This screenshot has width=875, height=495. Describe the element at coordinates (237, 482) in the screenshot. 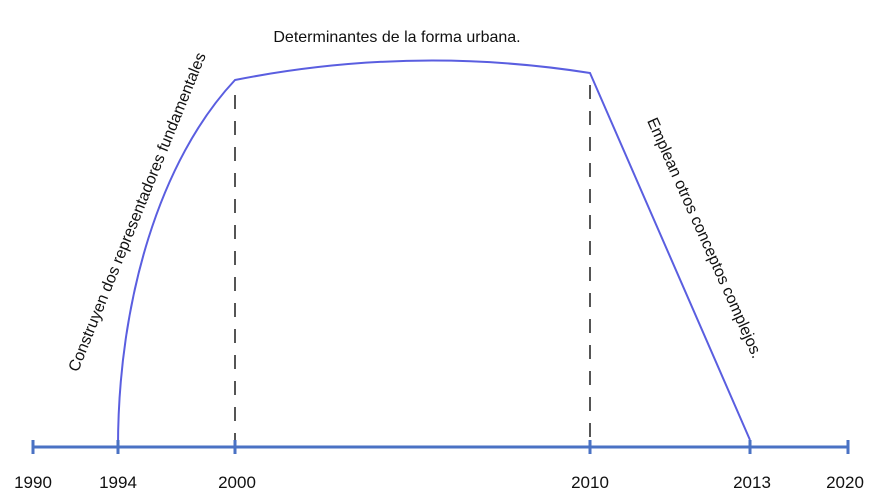

I see `year-label: 2000` at that location.